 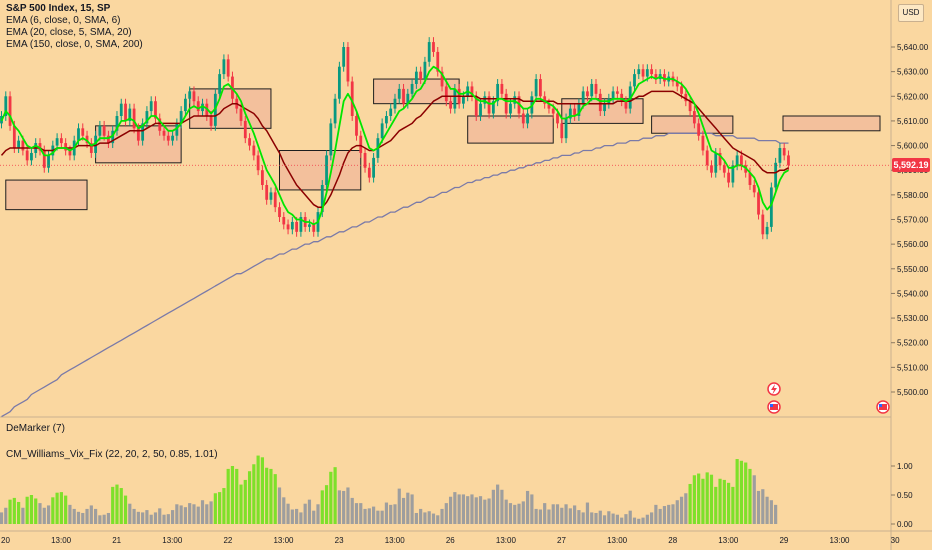 What do you see at coordinates (911, 13) in the screenshot?
I see `currency-button: USD` at bounding box center [911, 13].